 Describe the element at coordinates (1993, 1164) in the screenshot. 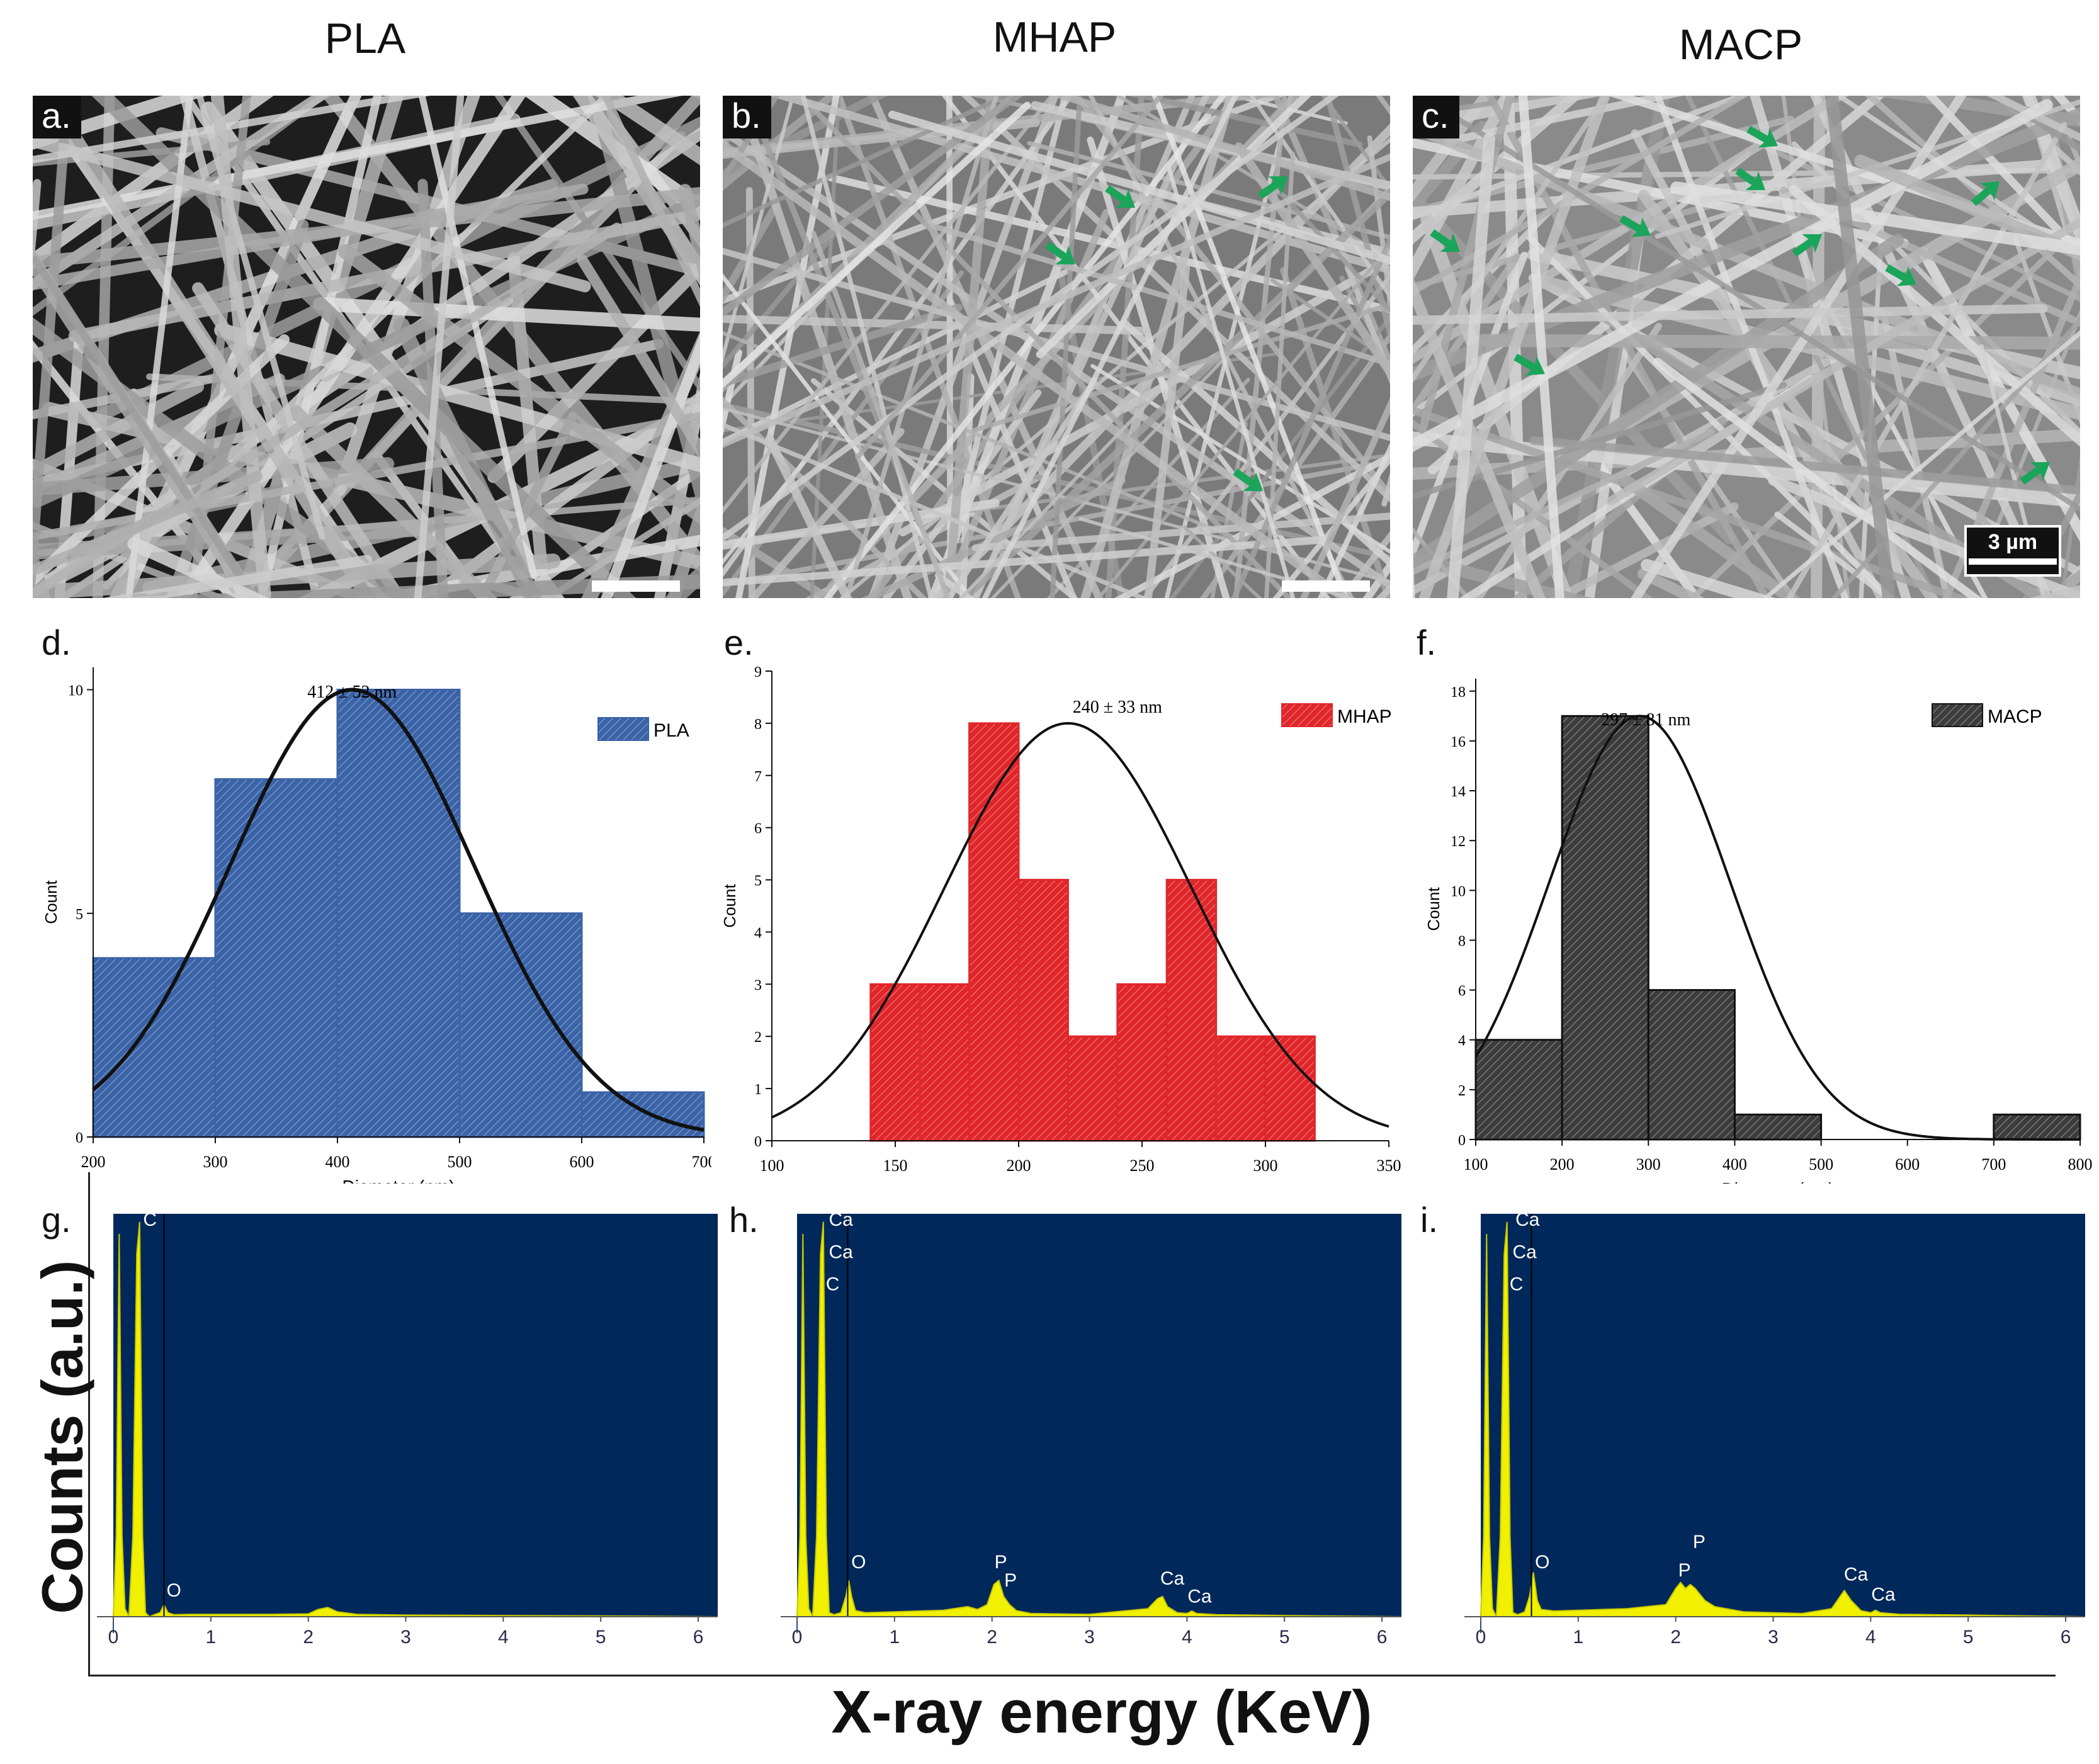

I see `x-tick-label: 700` at that location.